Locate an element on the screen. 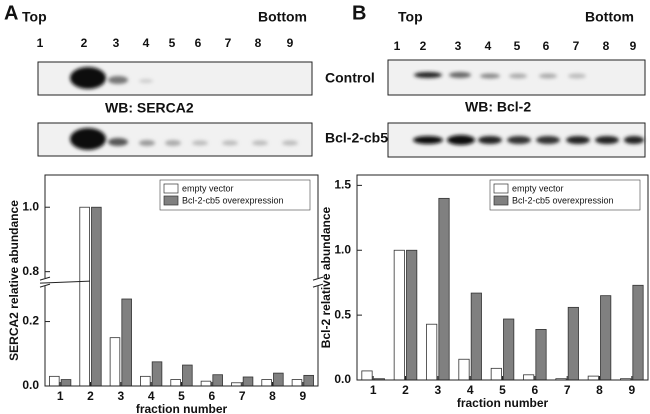 The width and height of the screenshot is (650, 414). lane-number: 4 is located at coordinates (488, 46).